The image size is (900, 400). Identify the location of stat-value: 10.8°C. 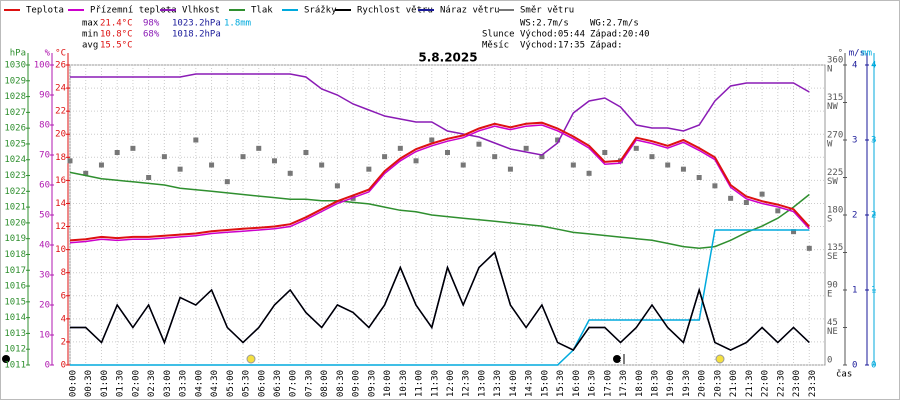
(116, 35).